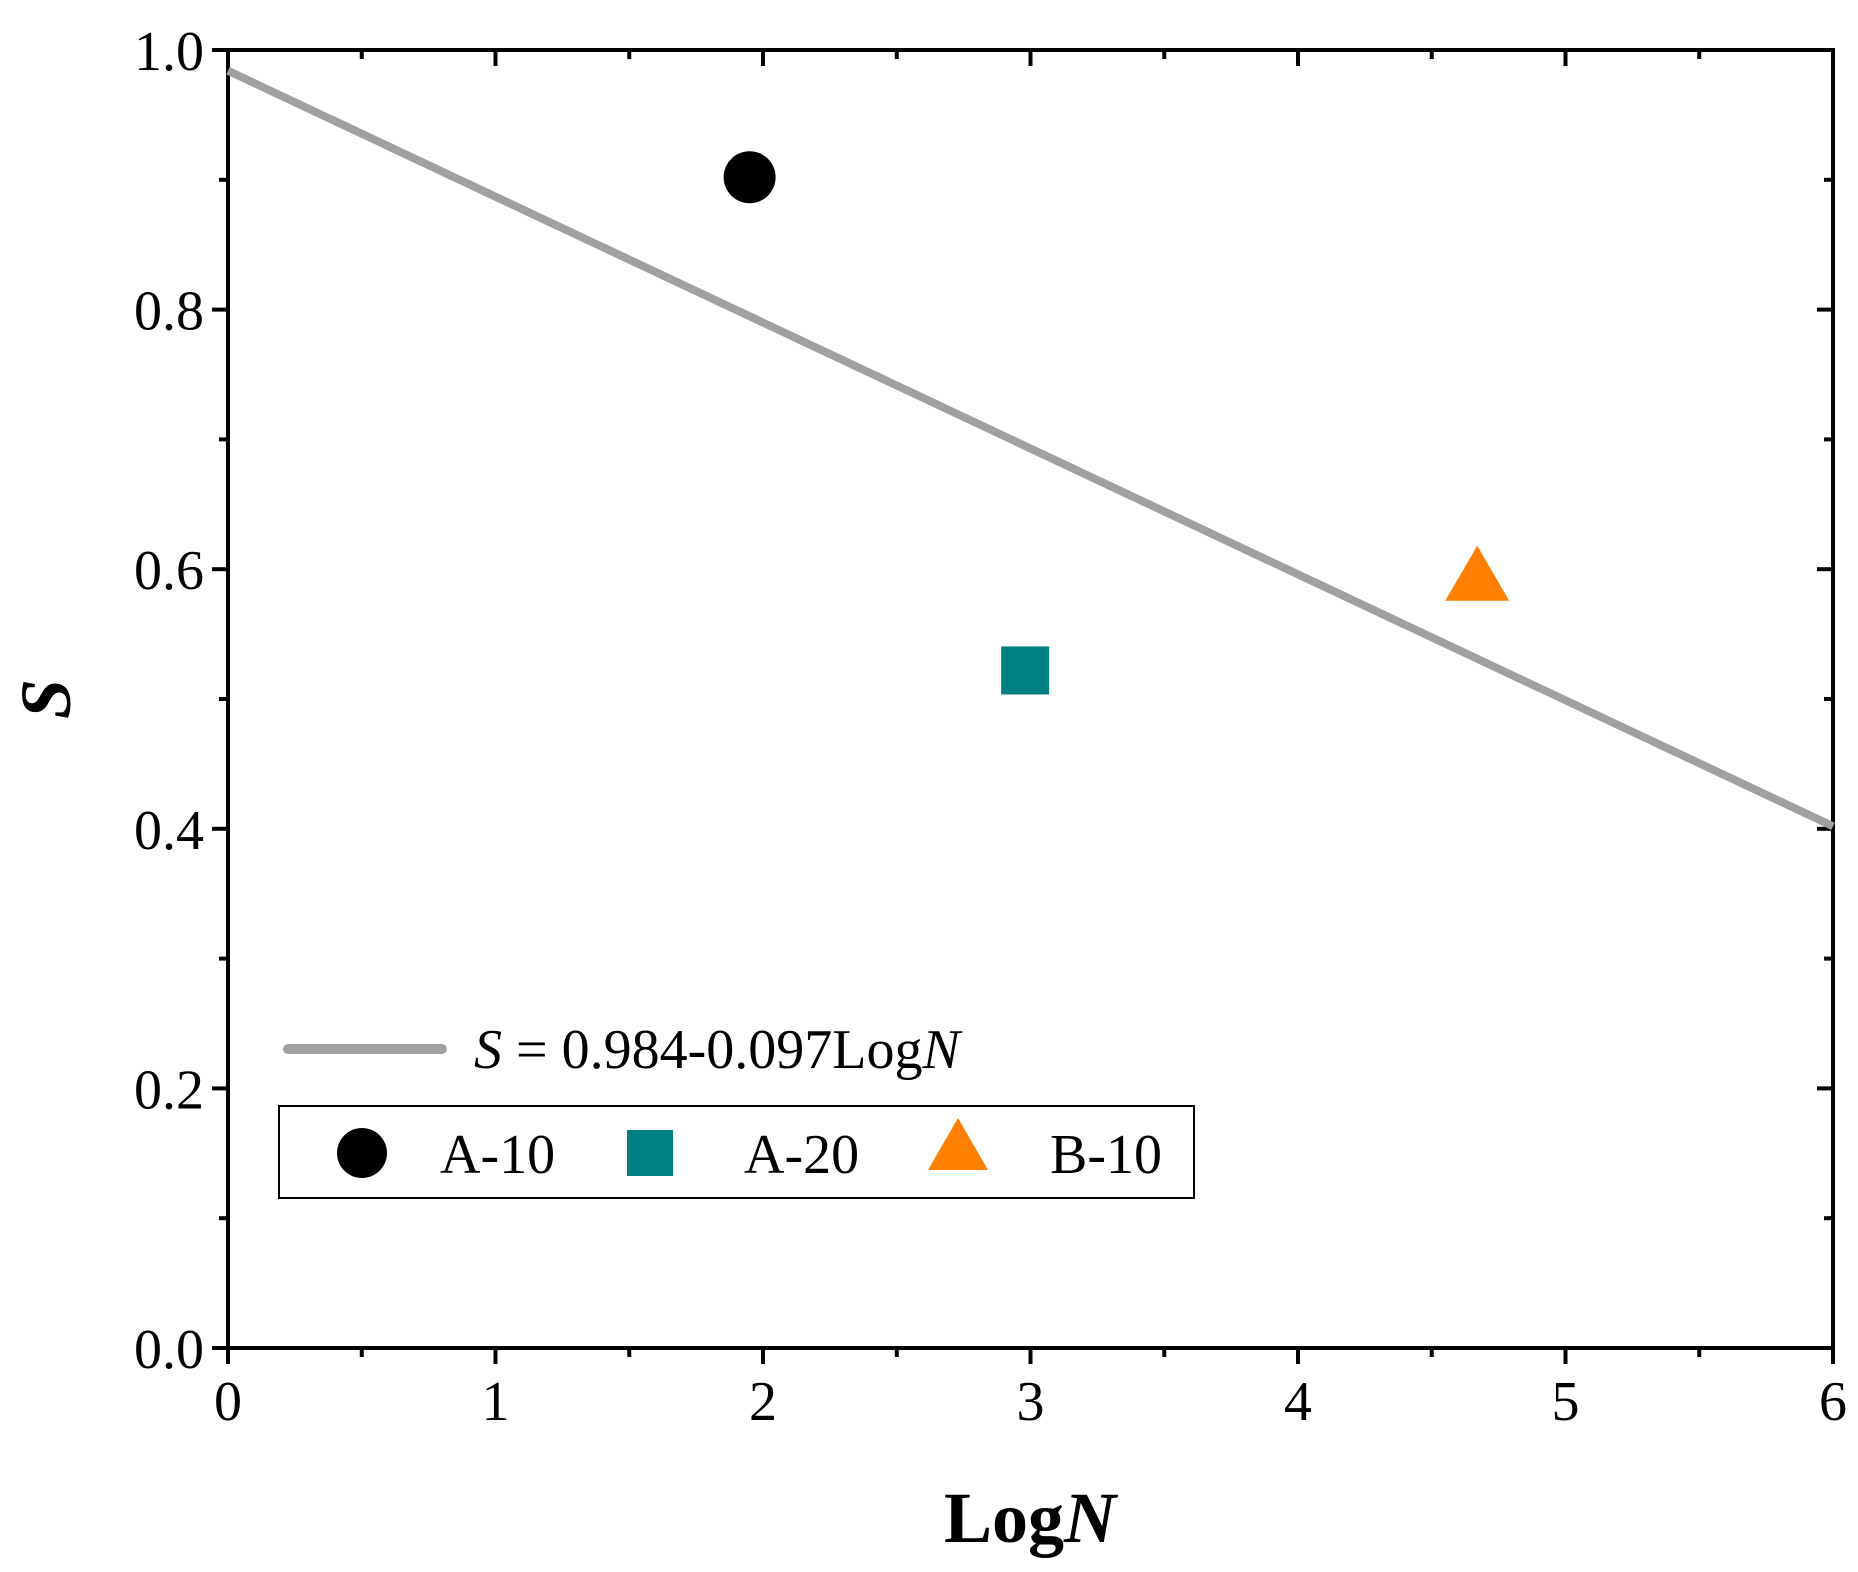  I want to click on y-tick-label: 0.4, so click(169, 831).